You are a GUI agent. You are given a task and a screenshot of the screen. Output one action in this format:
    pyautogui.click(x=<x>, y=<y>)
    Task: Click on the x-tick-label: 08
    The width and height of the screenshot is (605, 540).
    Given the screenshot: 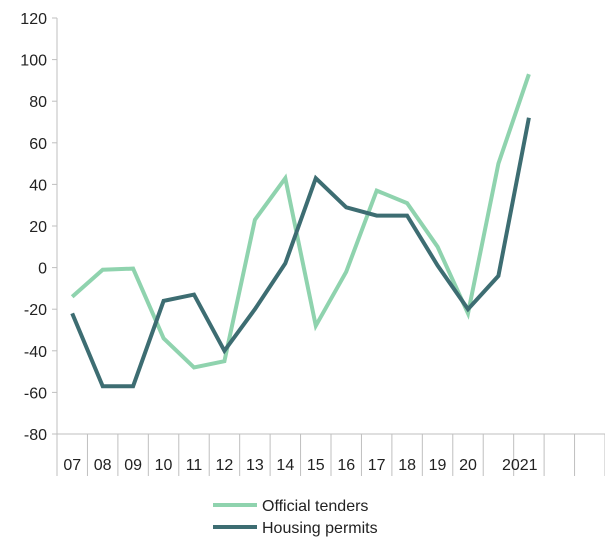 What is the action you would take?
    pyautogui.click(x=103, y=465)
    